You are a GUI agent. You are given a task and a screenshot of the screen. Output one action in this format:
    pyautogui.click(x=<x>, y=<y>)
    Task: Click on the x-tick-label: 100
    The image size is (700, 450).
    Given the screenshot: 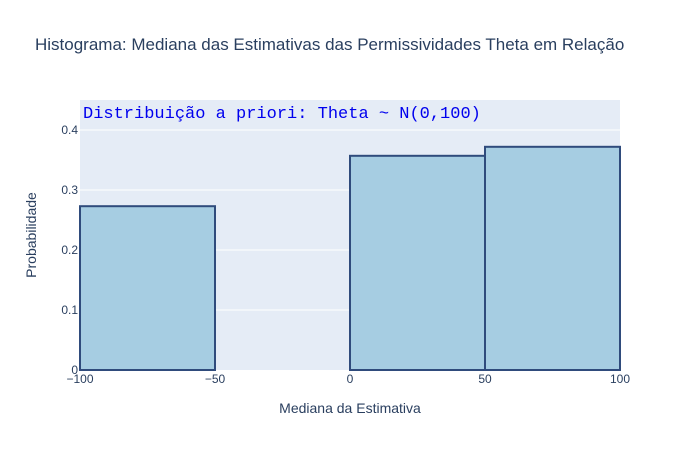 What is the action you would take?
    pyautogui.click(x=620, y=379)
    